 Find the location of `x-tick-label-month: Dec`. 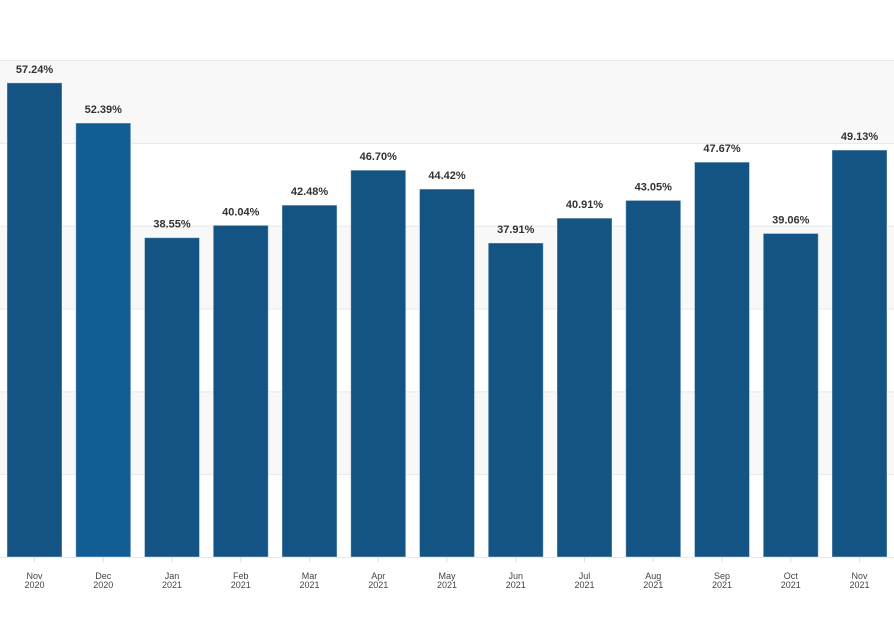

x-tick-label-month: Dec is located at coordinates (103, 576).